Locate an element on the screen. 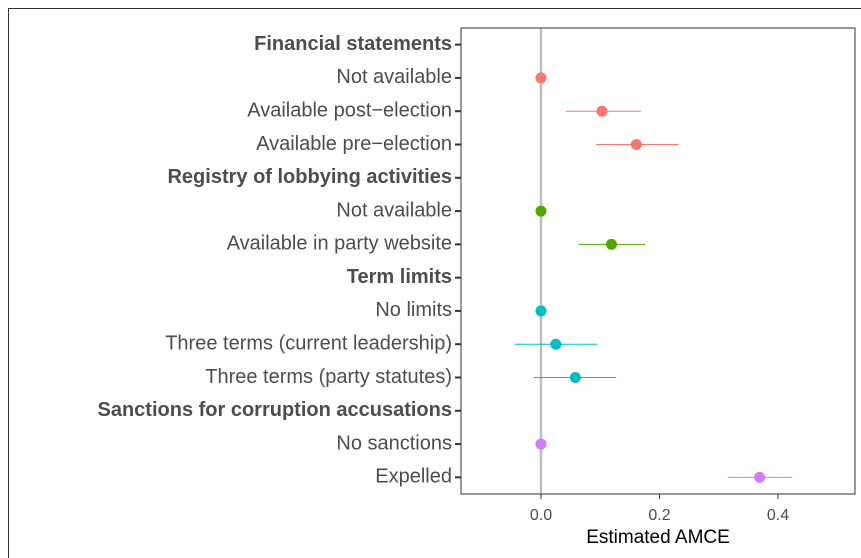 The image size is (861, 558). x-tick-label: 0.4 is located at coordinates (778, 515).